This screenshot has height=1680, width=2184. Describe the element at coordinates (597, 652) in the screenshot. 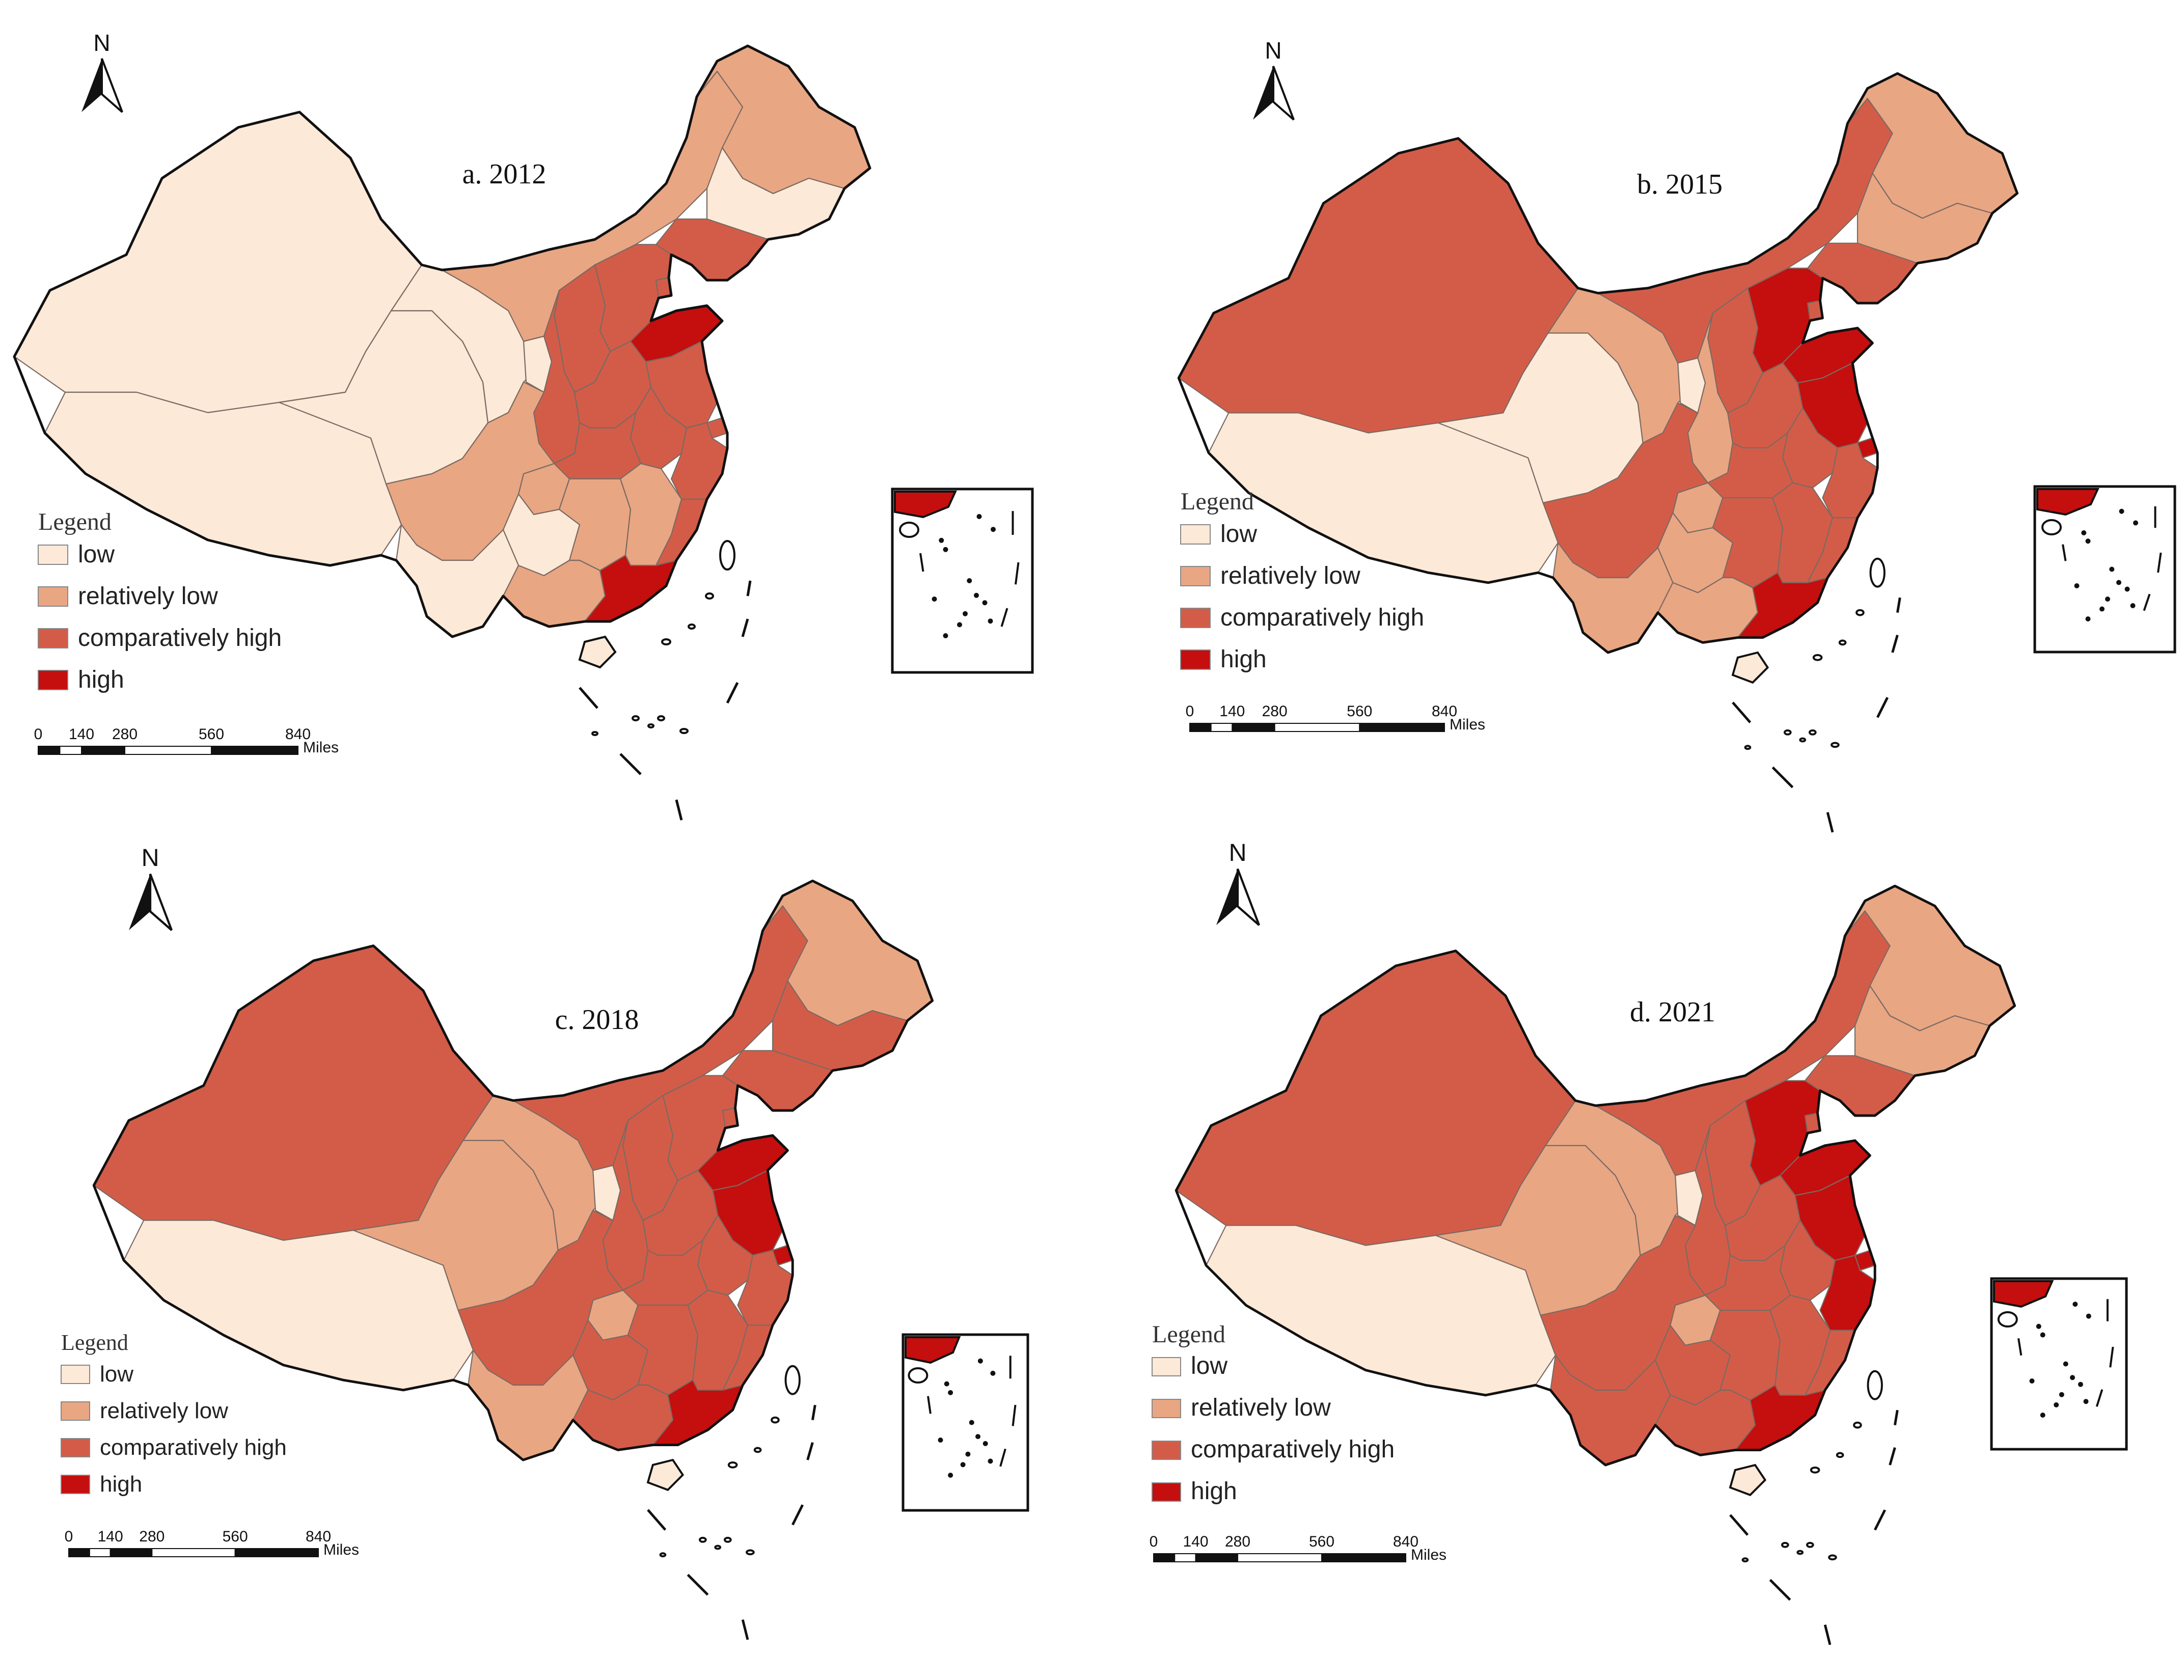

I see `hainan-outline` at that location.